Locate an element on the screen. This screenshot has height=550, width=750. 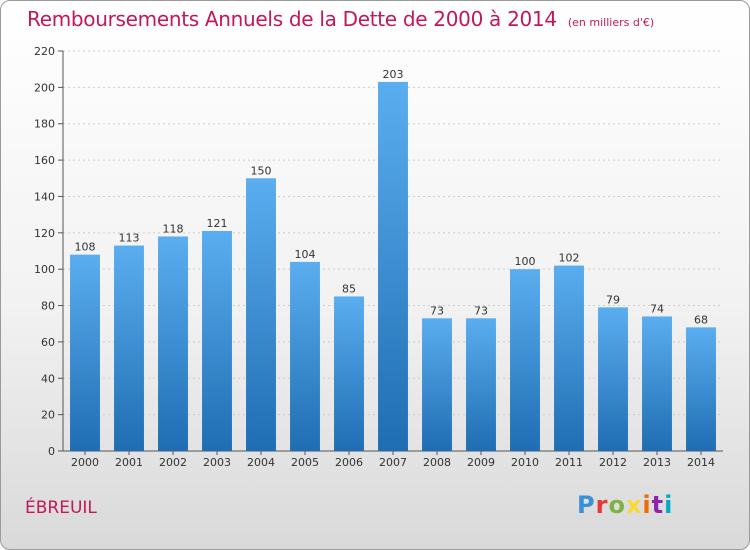
commune-name: ÉBREUIL is located at coordinates (61, 508).